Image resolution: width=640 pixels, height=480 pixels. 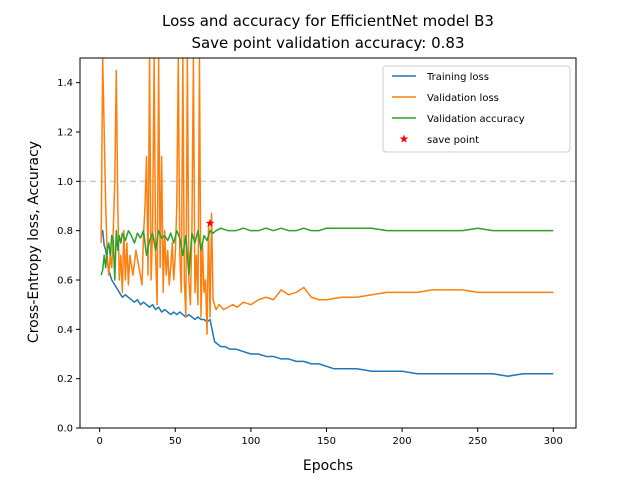 I want to click on y-tick-label: 1.2, so click(x=65, y=133).